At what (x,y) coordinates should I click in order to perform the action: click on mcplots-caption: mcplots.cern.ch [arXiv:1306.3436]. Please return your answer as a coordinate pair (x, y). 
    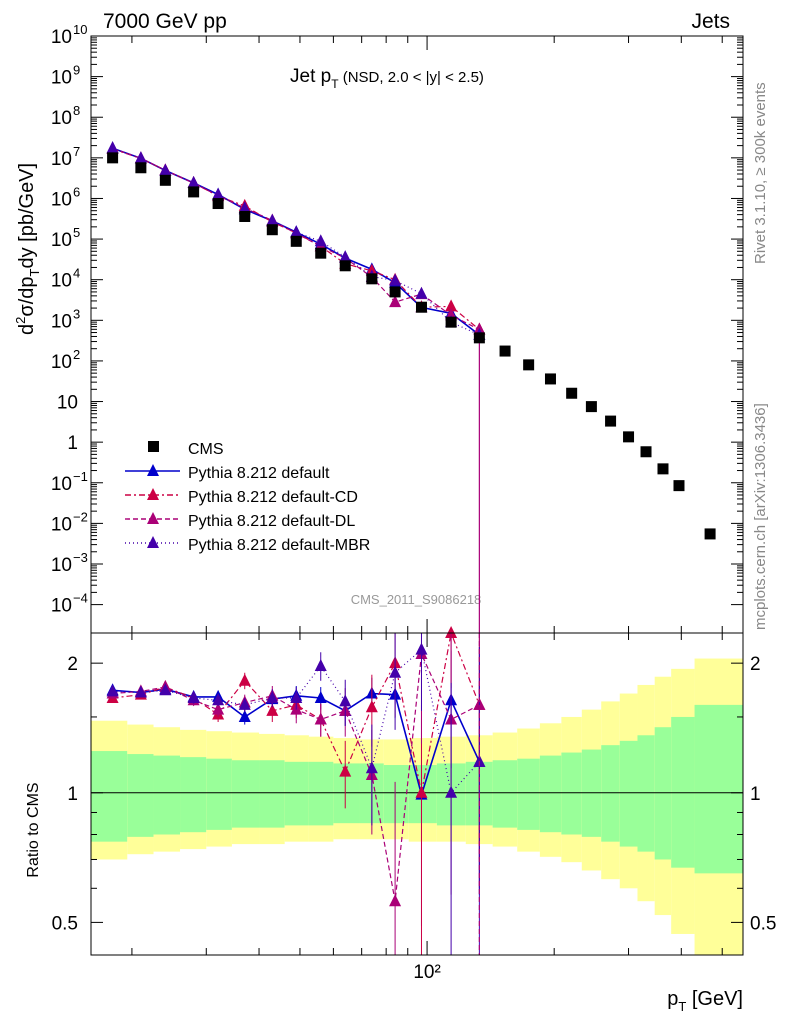
    Looking at the image, I should click on (760, 516).